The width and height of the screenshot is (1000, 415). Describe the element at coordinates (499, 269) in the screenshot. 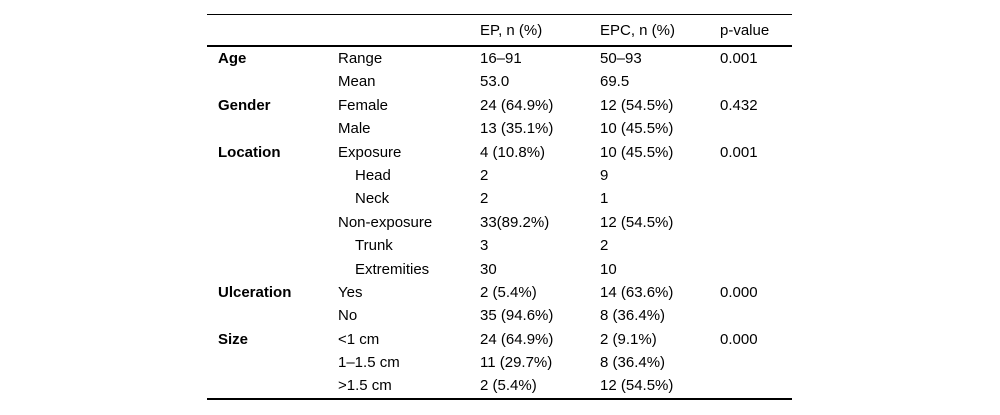

I see `table-row: Extremities 30 10` at that location.